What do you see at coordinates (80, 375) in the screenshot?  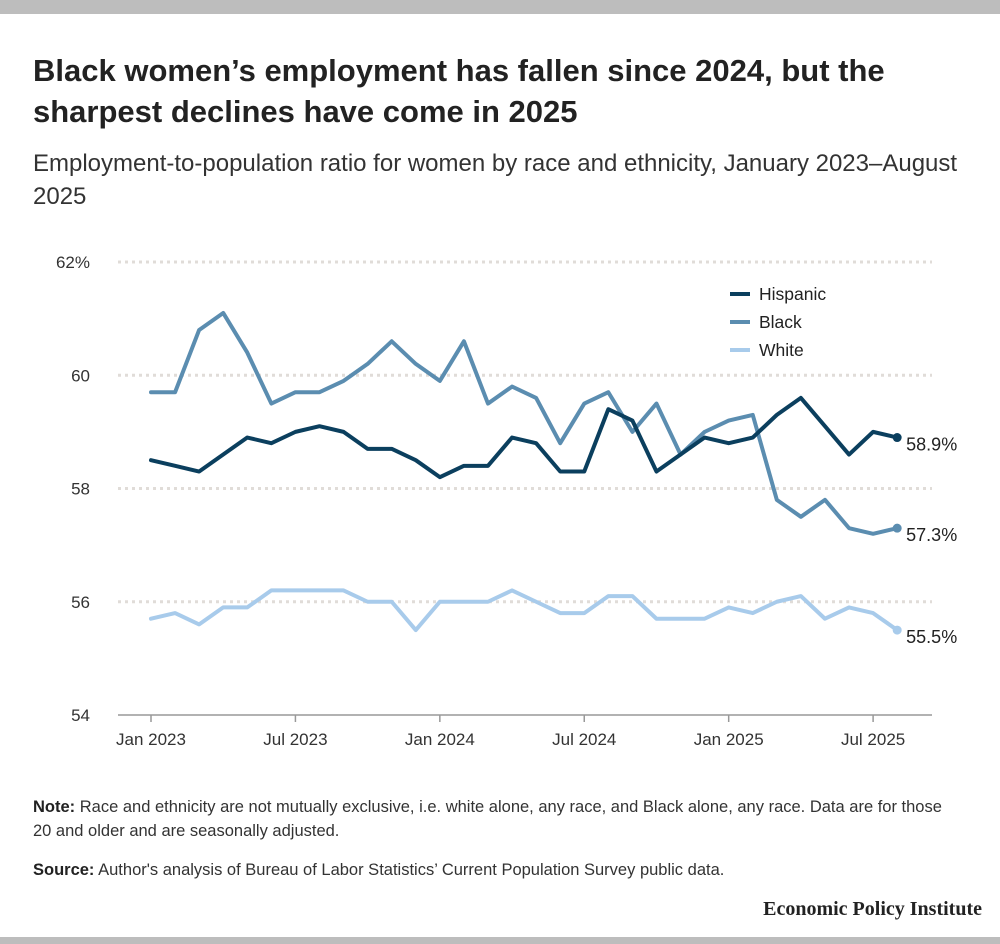 I see `y-tick-label: 60` at bounding box center [80, 375].